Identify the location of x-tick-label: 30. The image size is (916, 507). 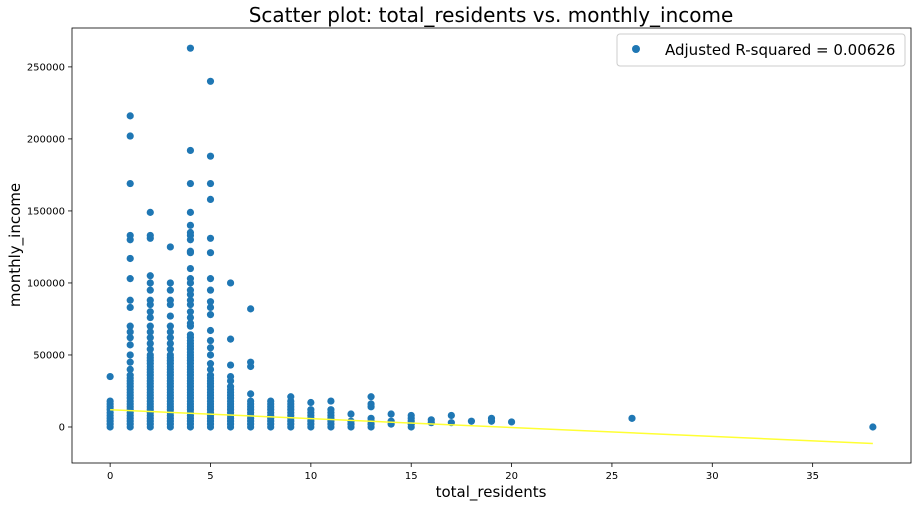
(712, 476).